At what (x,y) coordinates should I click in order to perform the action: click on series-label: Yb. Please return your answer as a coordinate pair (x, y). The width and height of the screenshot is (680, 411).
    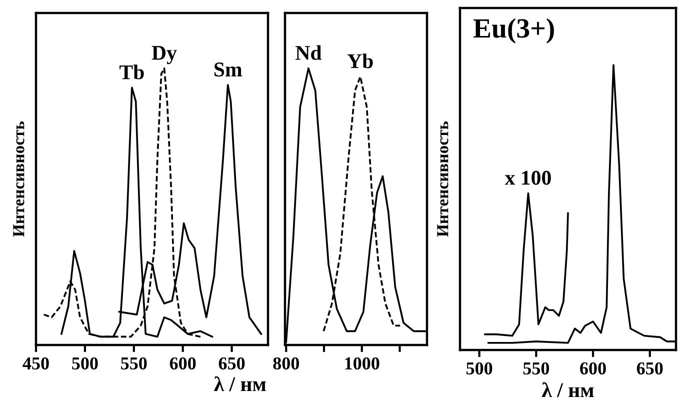
    Looking at the image, I should click on (360, 61).